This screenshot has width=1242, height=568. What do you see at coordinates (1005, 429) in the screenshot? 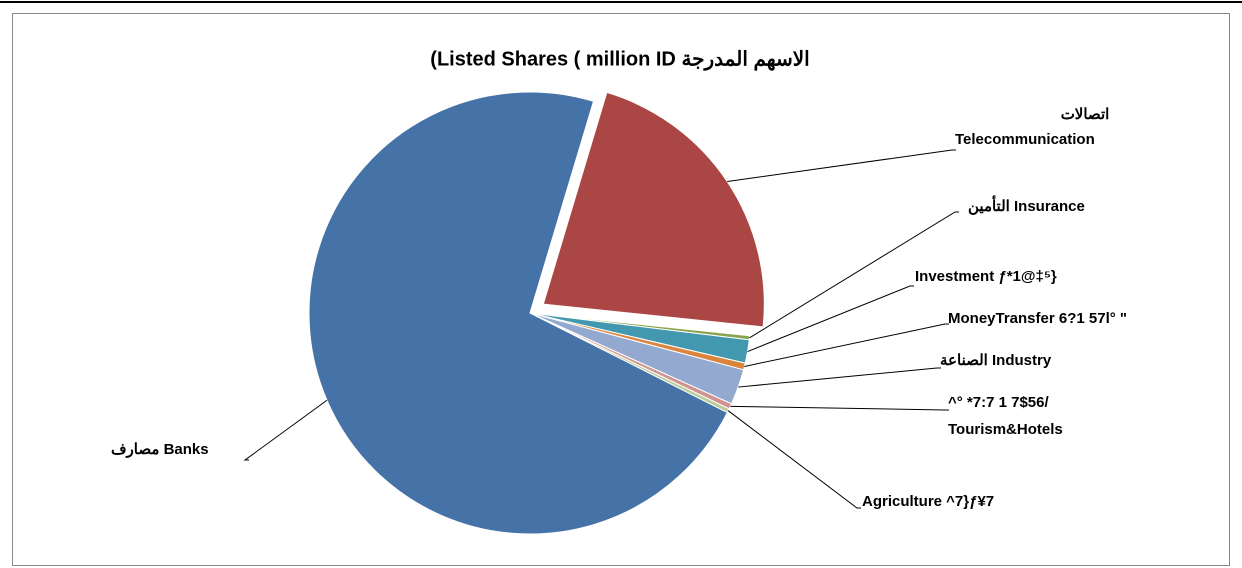
I see `slice-label: Tourism&Hotels` at bounding box center [1005, 429].